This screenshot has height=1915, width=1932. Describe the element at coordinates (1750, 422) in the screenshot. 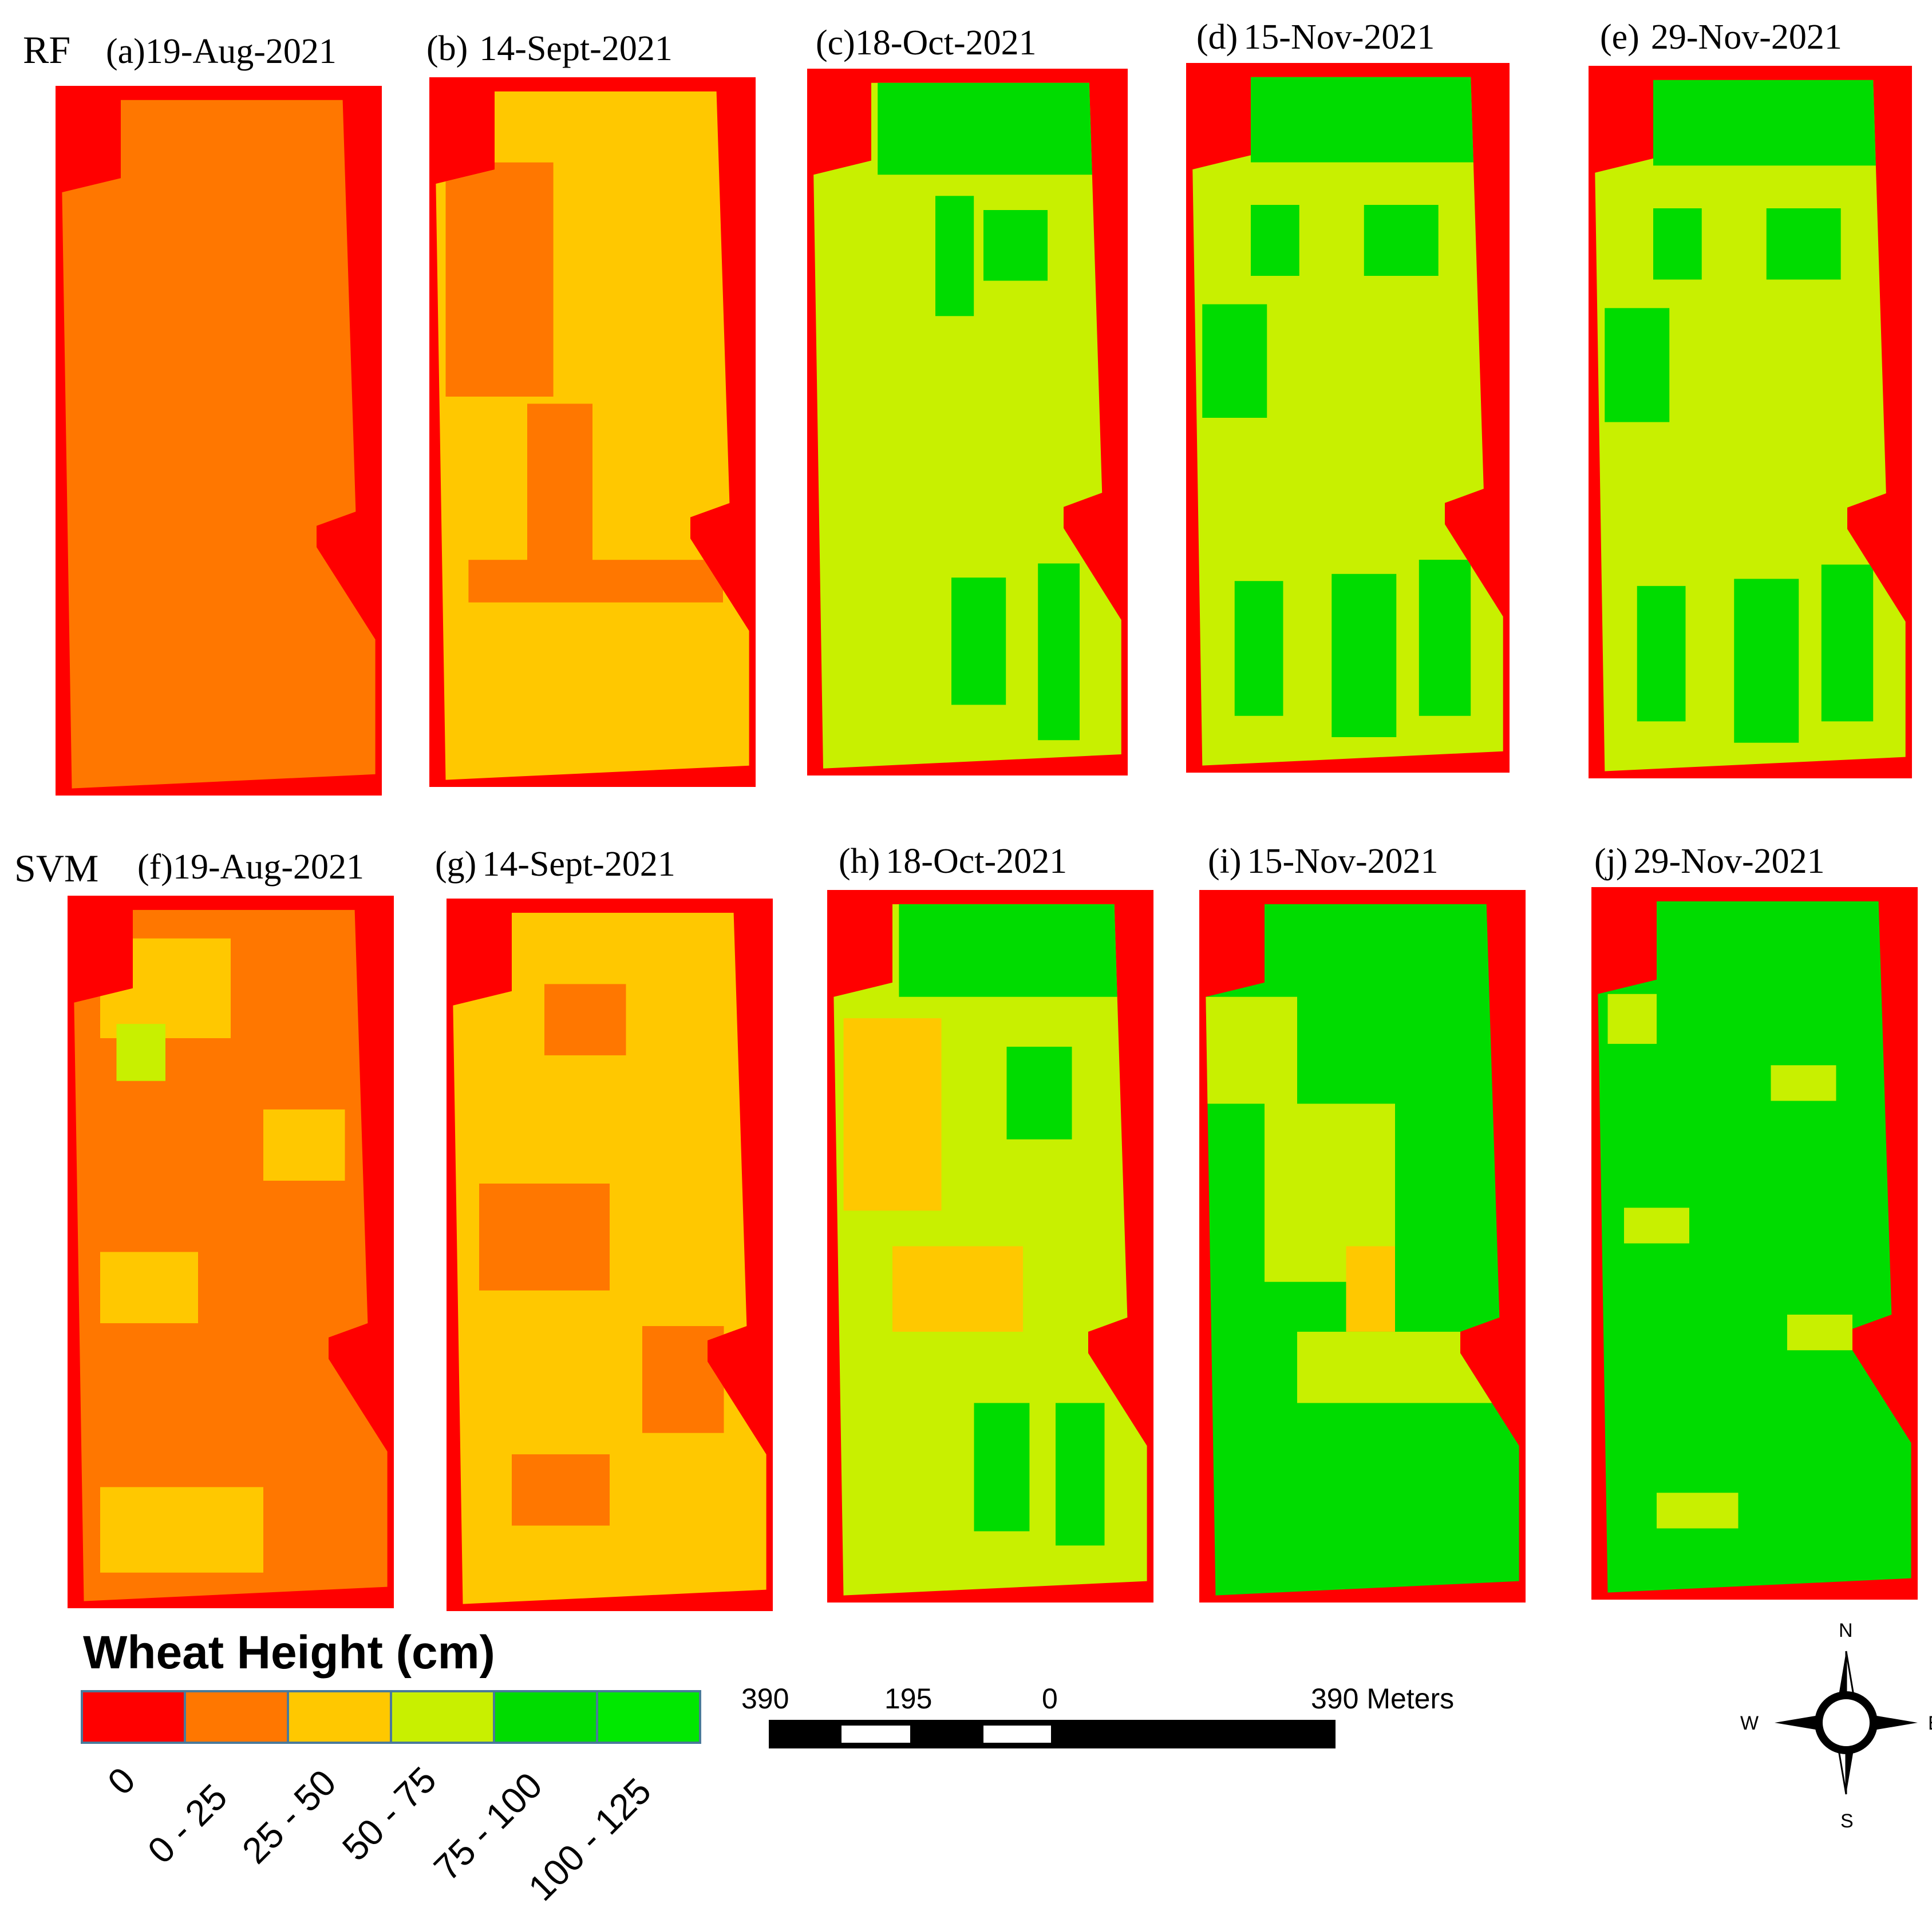

I see `map-panel-e` at that location.